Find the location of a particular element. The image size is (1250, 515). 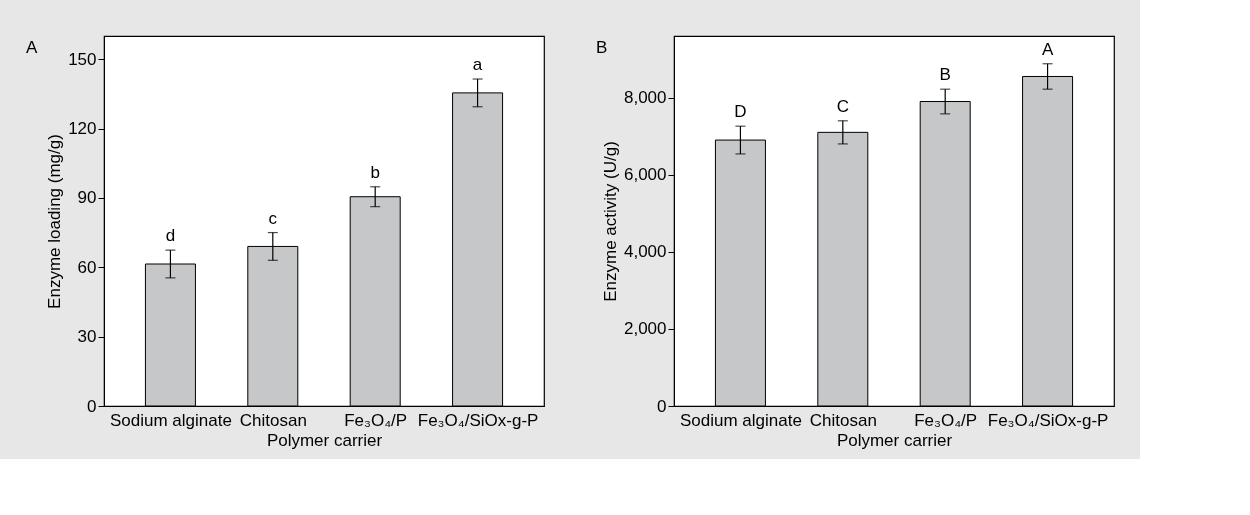

text: B is located at coordinates (602, 47).